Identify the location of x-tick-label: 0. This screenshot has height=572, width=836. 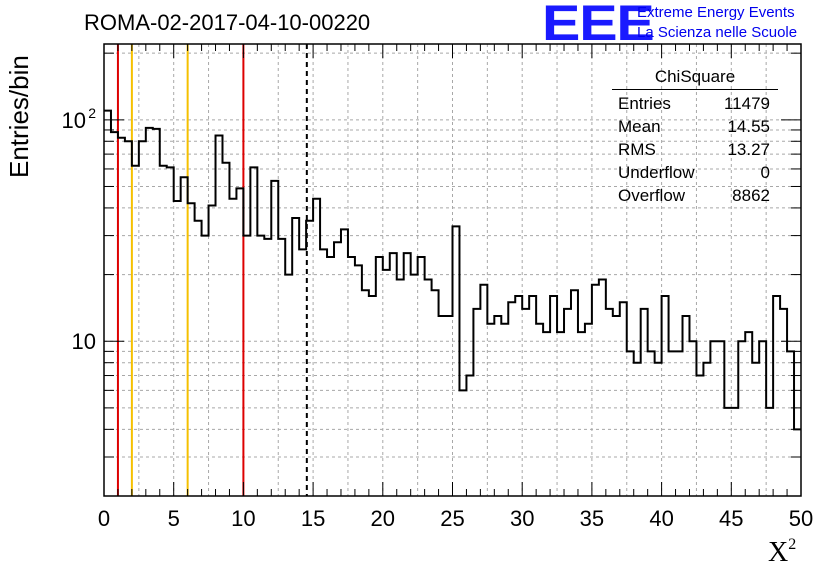
(104, 518).